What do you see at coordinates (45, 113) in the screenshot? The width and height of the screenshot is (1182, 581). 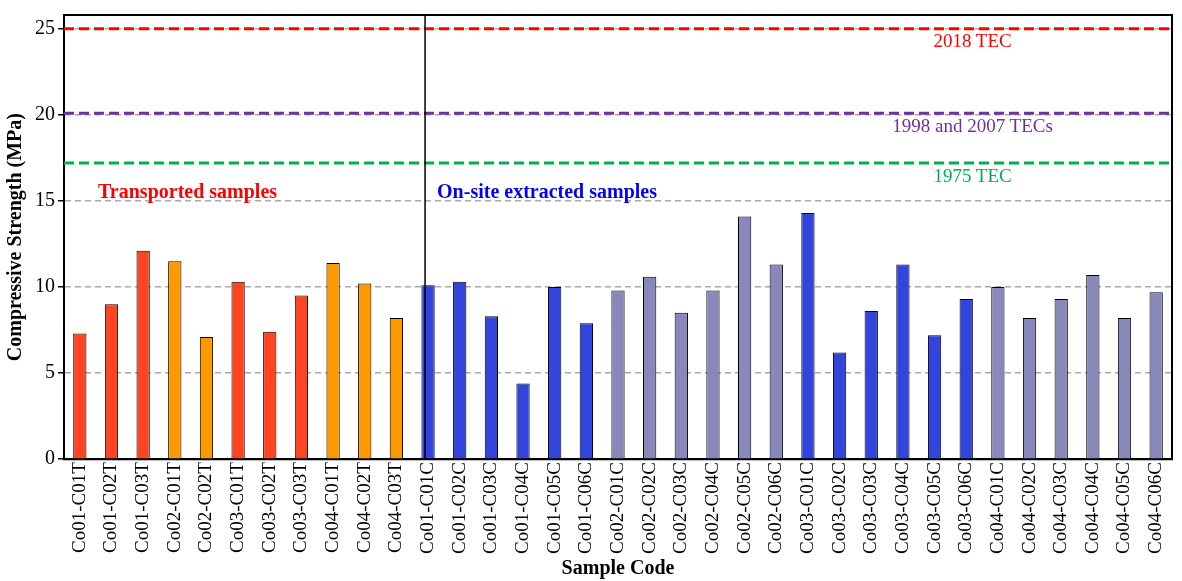 I see `y-tick-label: 20` at bounding box center [45, 113].